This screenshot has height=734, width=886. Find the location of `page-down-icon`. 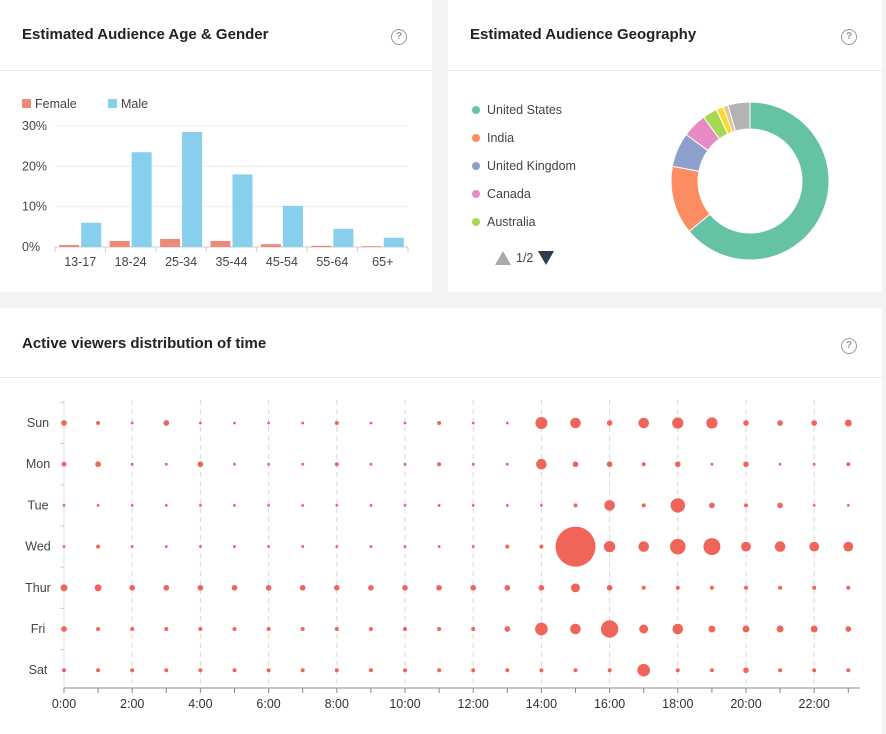

page-down-icon is located at coordinates (546, 258).